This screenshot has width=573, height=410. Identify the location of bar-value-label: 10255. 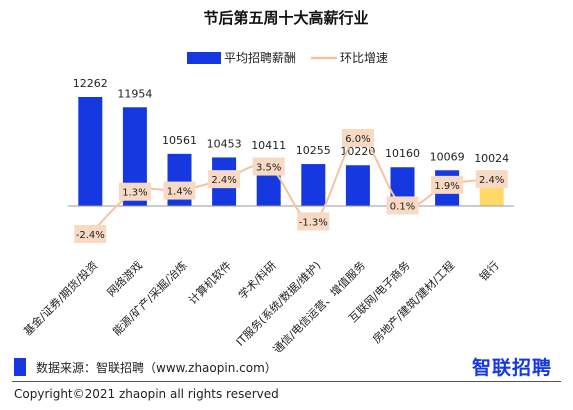
(313, 150).